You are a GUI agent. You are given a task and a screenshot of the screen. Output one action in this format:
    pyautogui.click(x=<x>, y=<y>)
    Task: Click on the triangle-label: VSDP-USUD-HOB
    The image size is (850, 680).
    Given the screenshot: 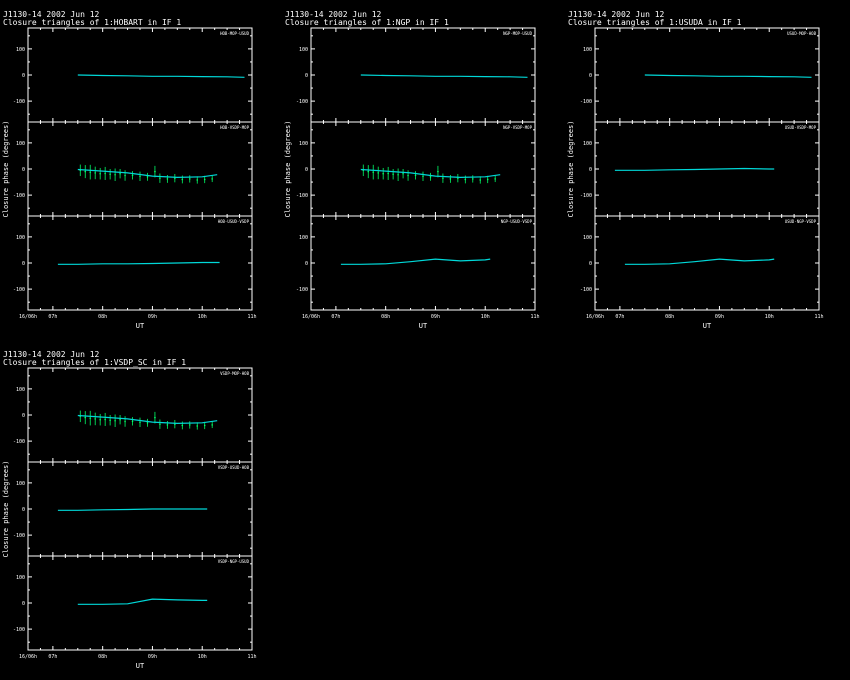 What is the action you would take?
    pyautogui.click(x=234, y=467)
    